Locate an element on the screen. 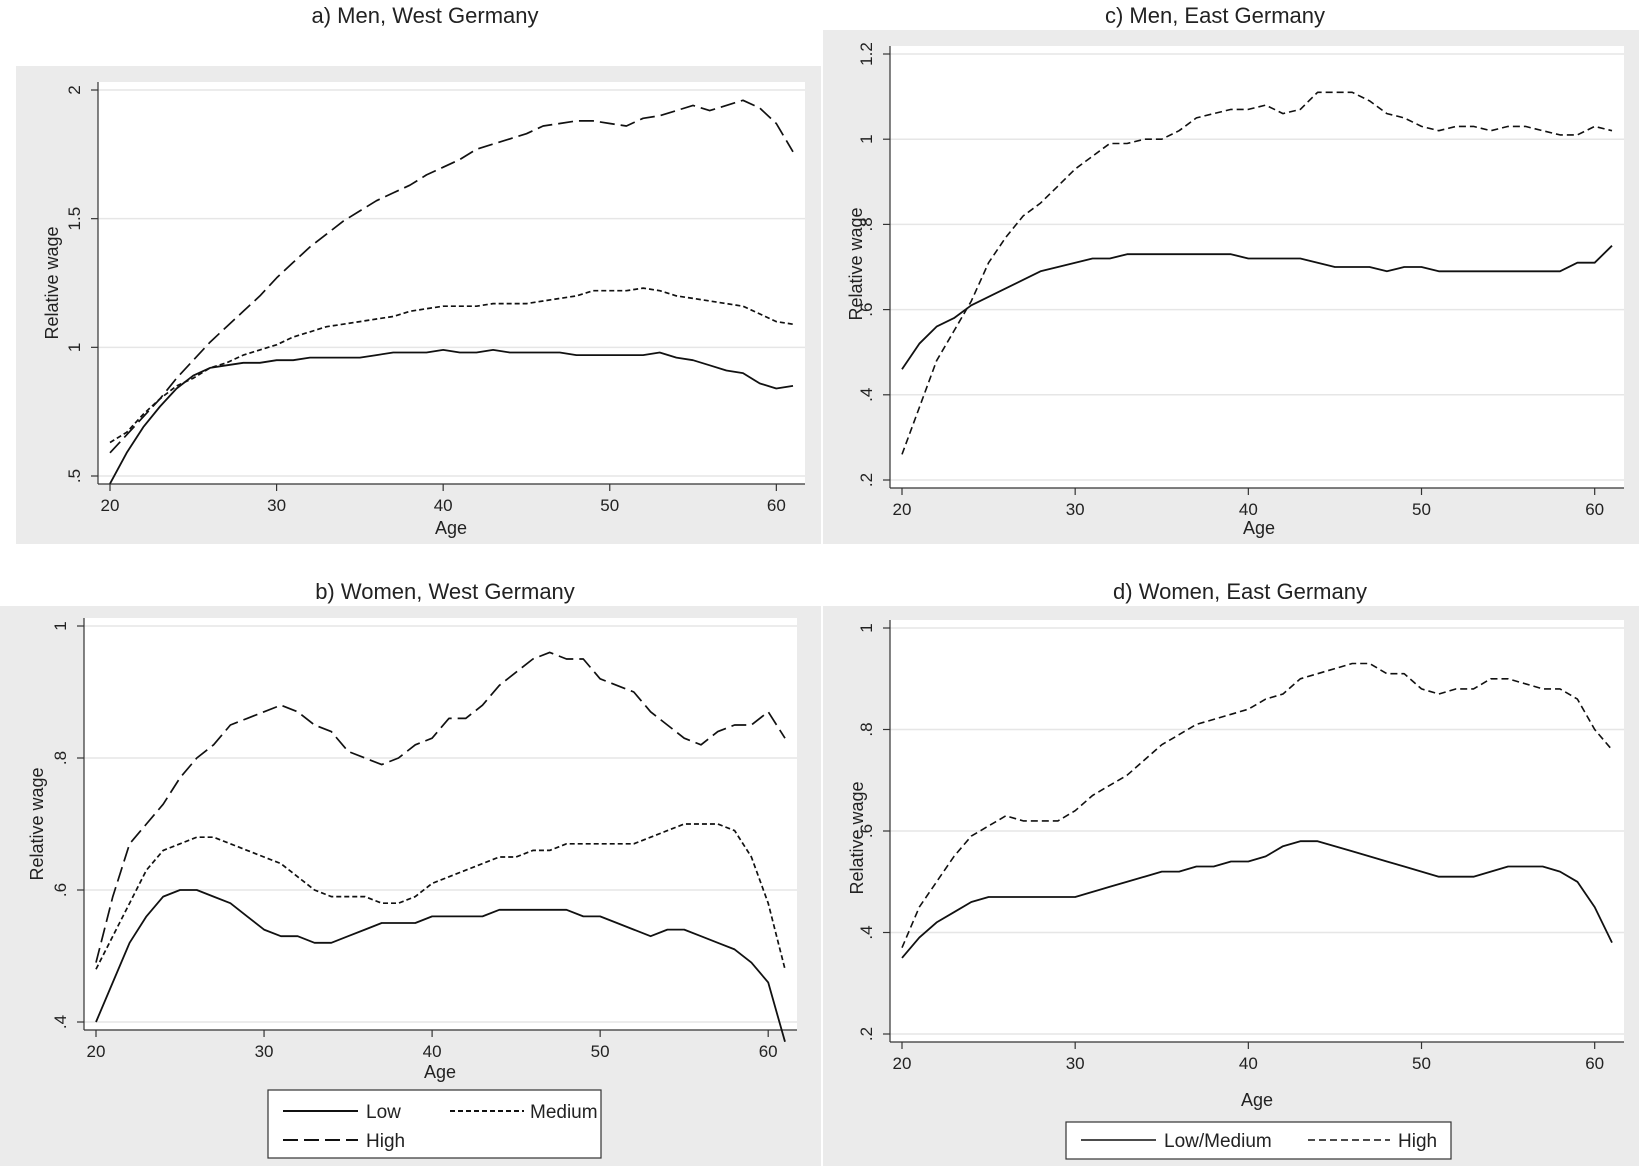  panel-title: c) Men, East Germany is located at coordinates (1215, 15).